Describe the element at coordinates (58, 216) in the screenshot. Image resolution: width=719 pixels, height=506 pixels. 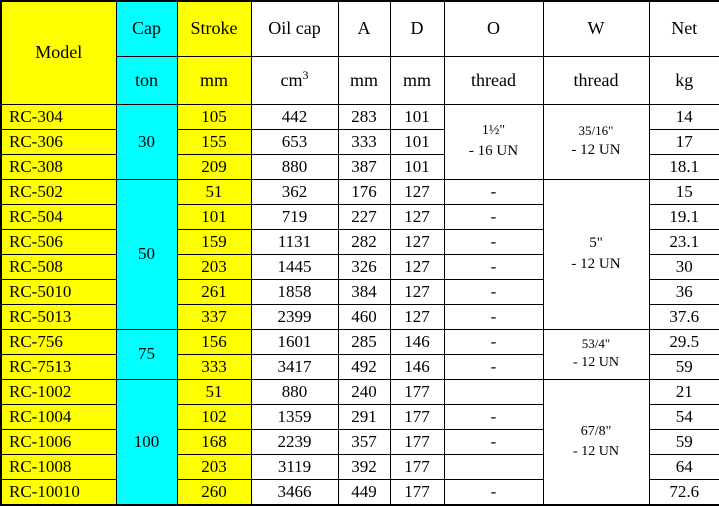
I see `model-cell: RC-504` at that location.